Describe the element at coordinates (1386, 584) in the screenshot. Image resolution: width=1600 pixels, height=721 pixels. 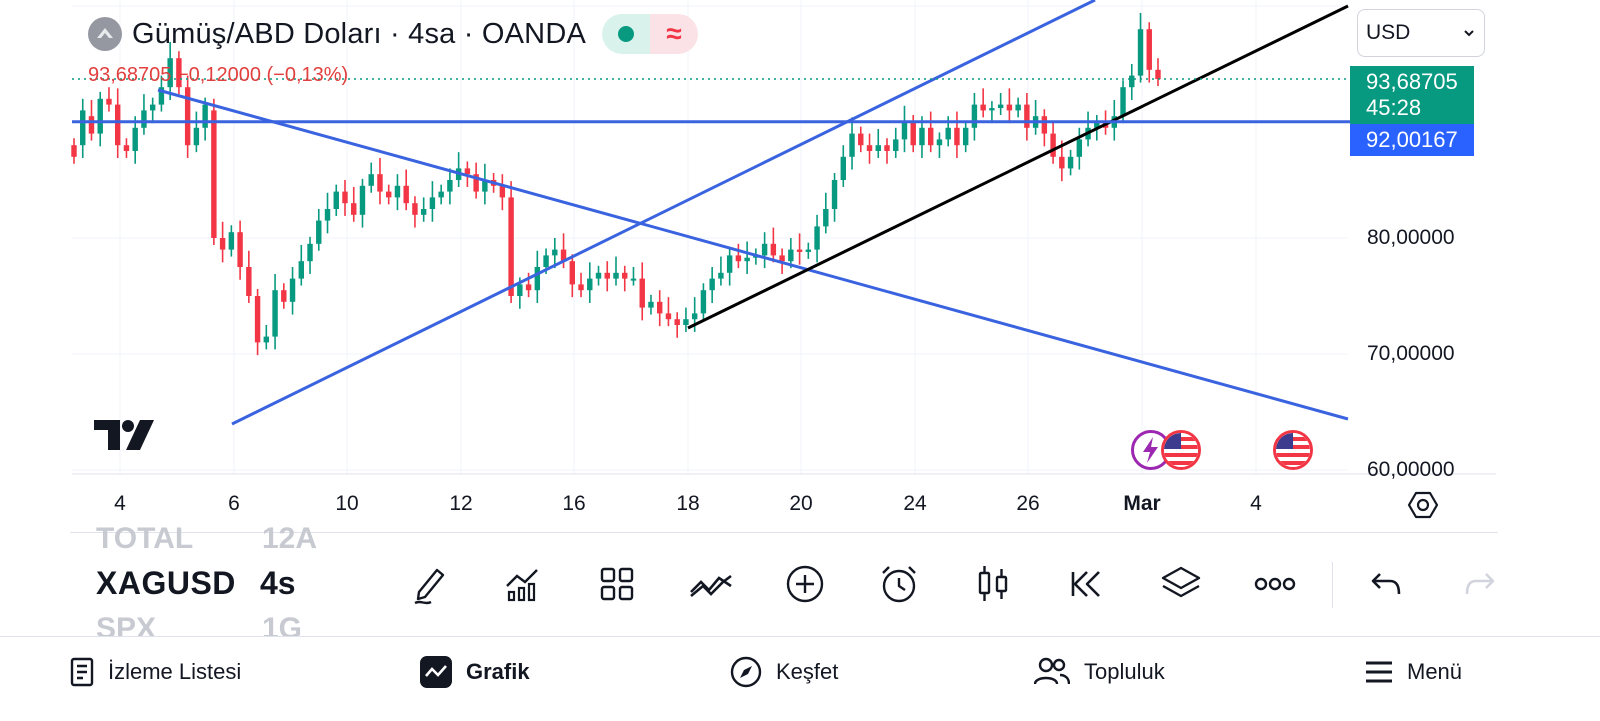
I see `undo-button` at that location.